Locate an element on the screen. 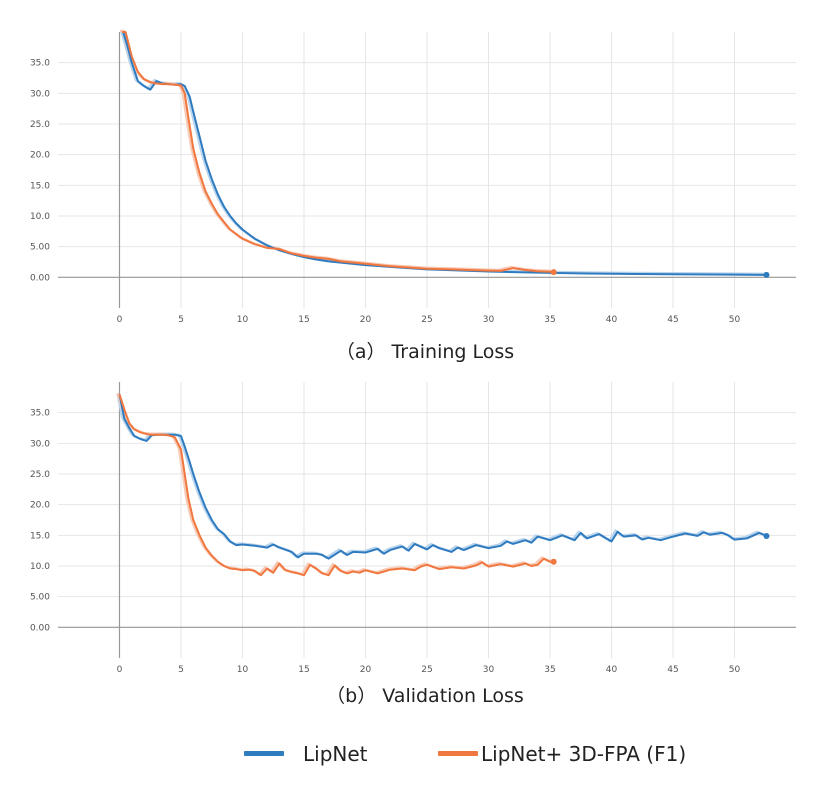 The width and height of the screenshot is (830, 800). validation-loss-caption: （b） Validation Loss is located at coordinates (425, 696).